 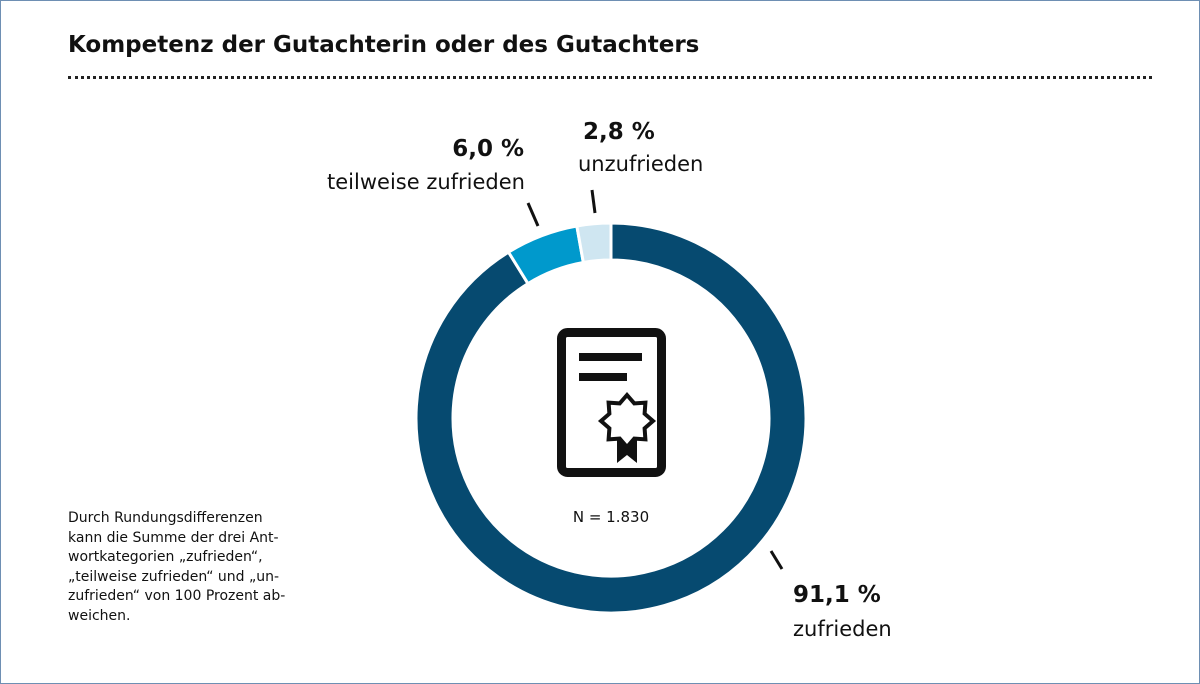 What do you see at coordinates (640, 164) in the screenshot?
I see `category-label-unzufrieden: unzufrieden` at bounding box center [640, 164].